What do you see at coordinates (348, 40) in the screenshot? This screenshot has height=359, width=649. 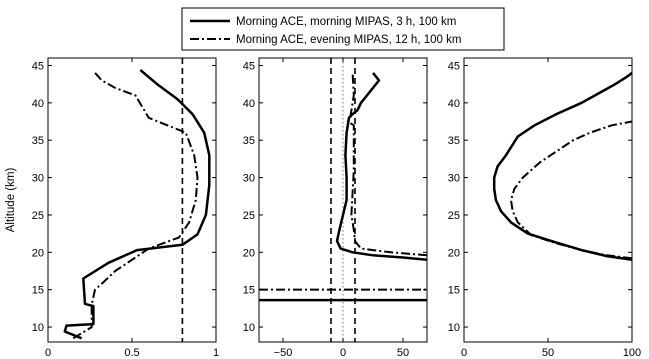 I see `legend-label-1: Morning ACE, evening MIPAS, 12 h, 100 km` at bounding box center [348, 40].